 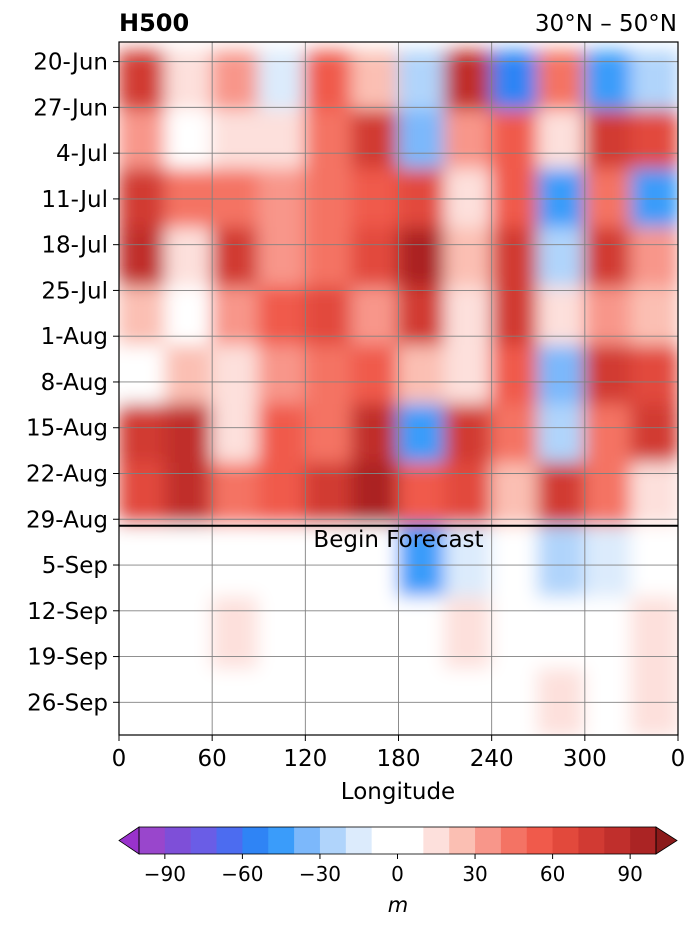 What do you see at coordinates (129, 840) in the screenshot?
I see `colorbar-extend-low` at bounding box center [129, 840].